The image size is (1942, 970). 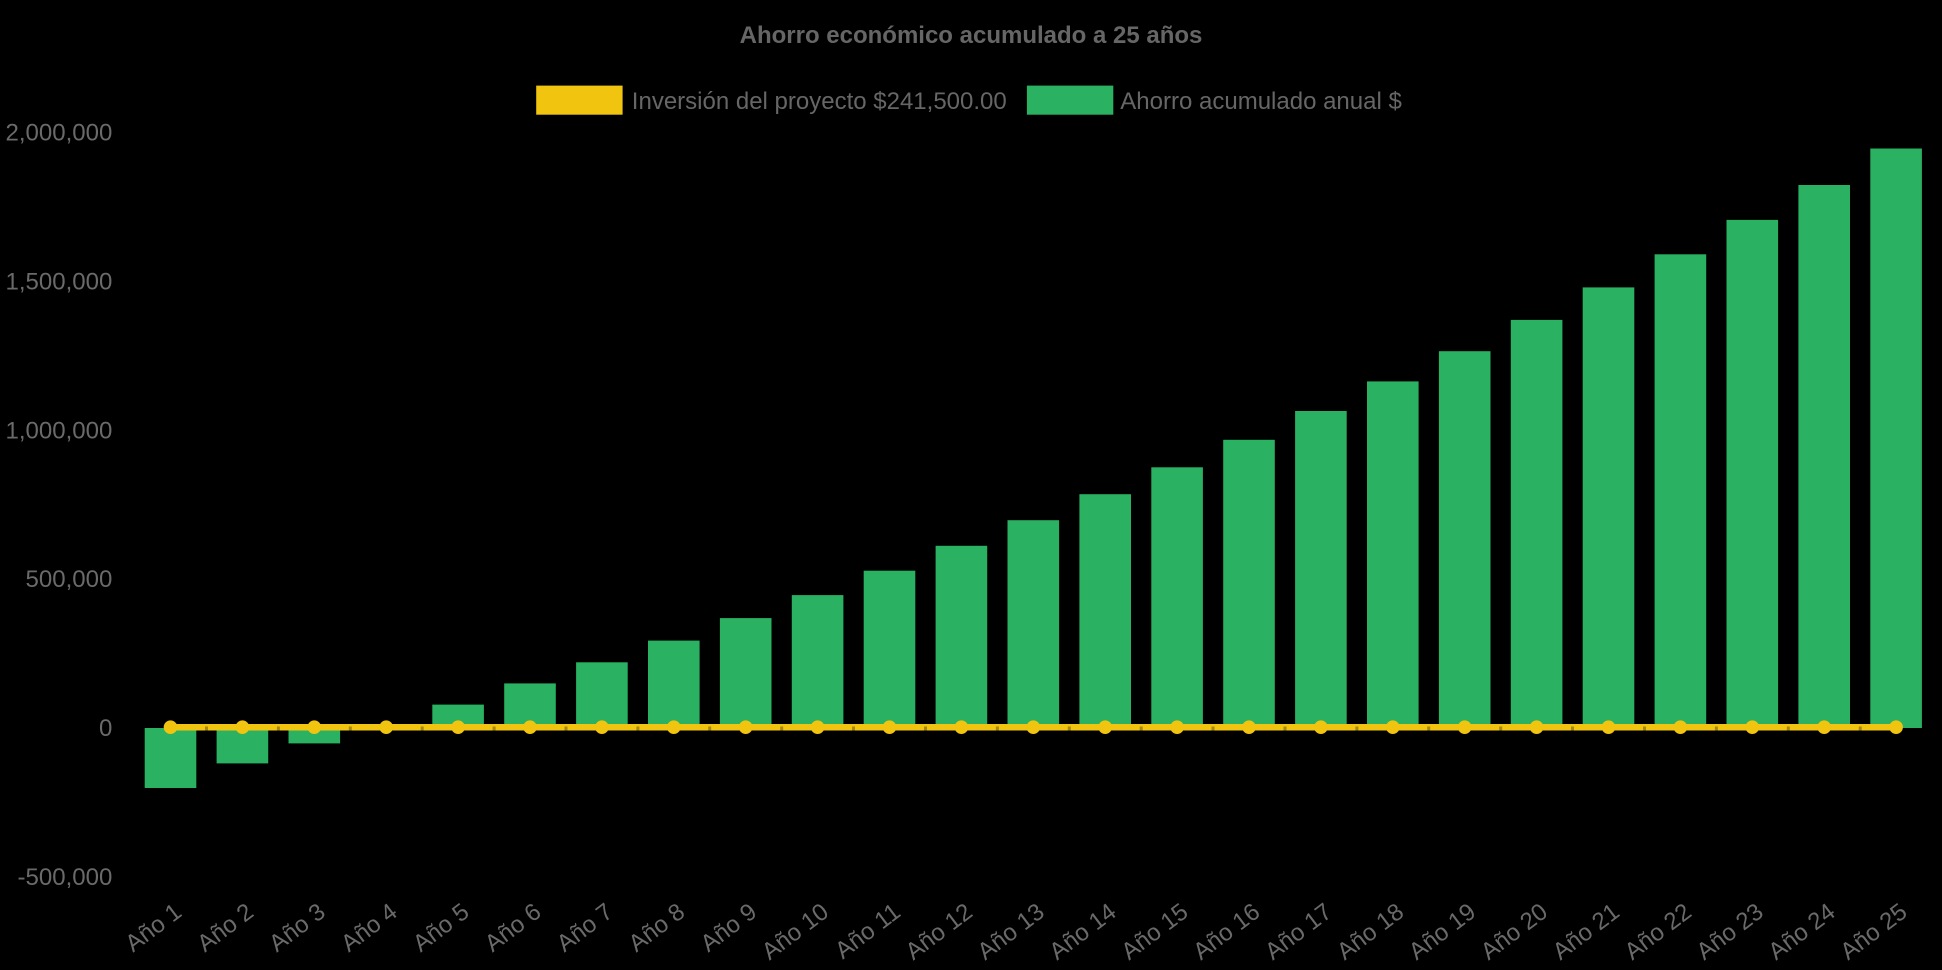 What do you see at coordinates (105, 728) in the screenshot?
I see `svg-text: 0` at bounding box center [105, 728].